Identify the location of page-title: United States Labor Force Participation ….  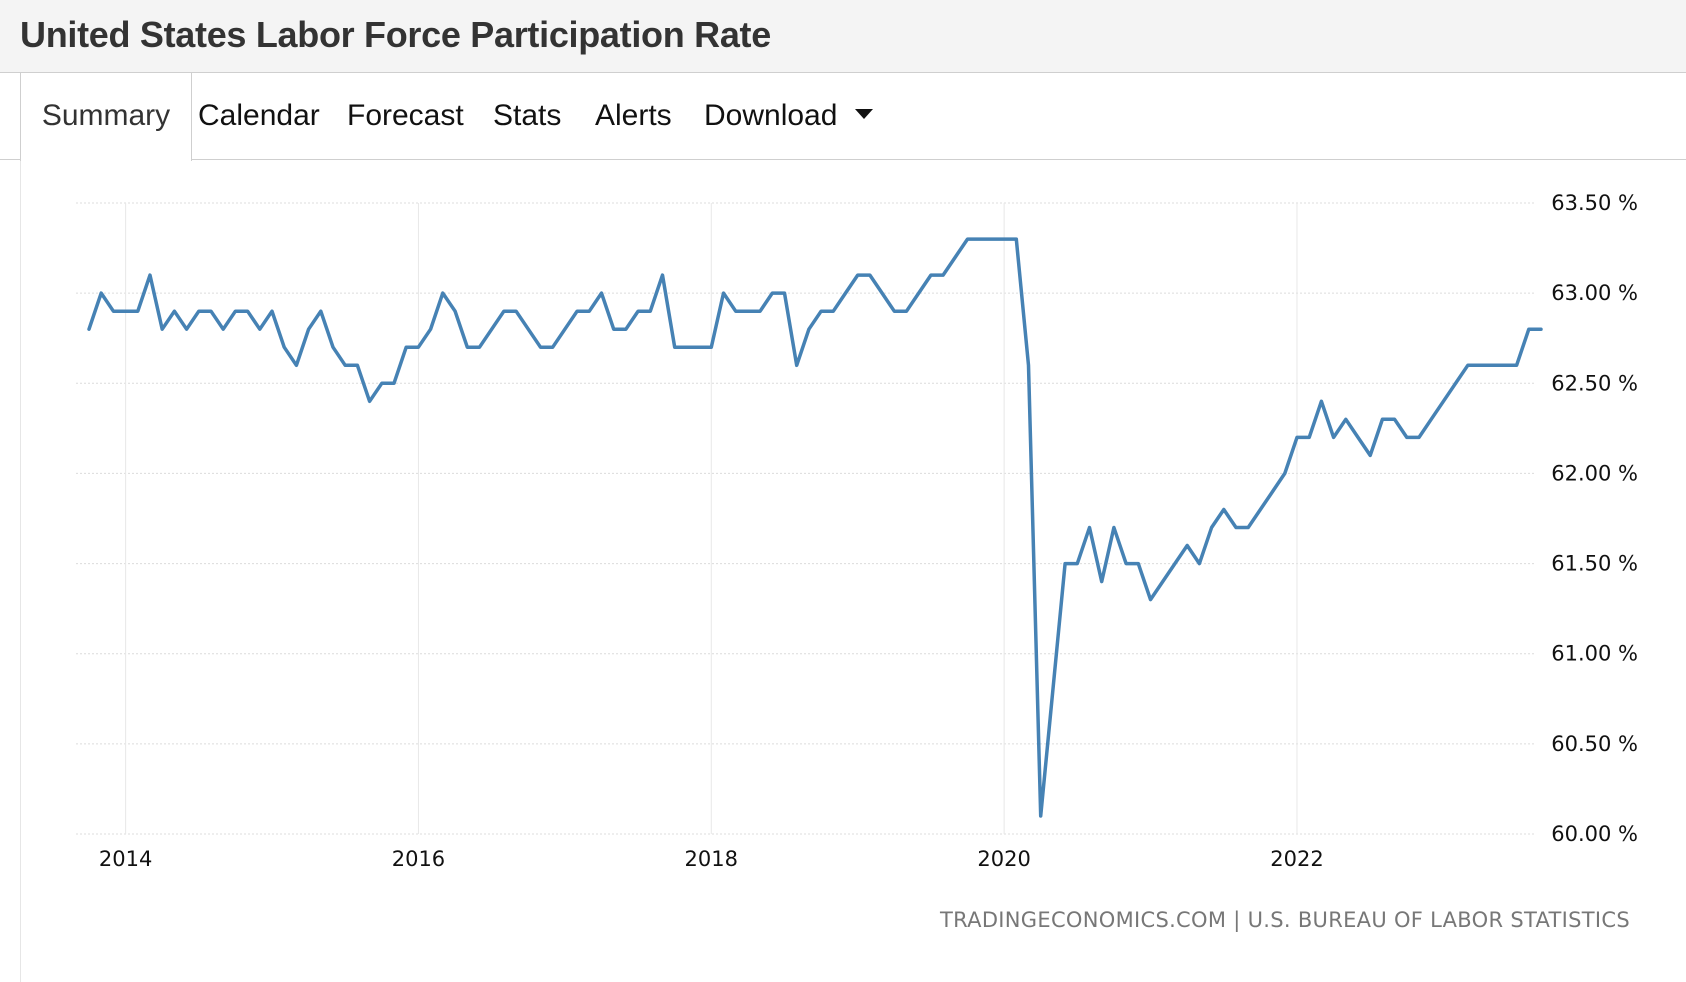
(395, 34).